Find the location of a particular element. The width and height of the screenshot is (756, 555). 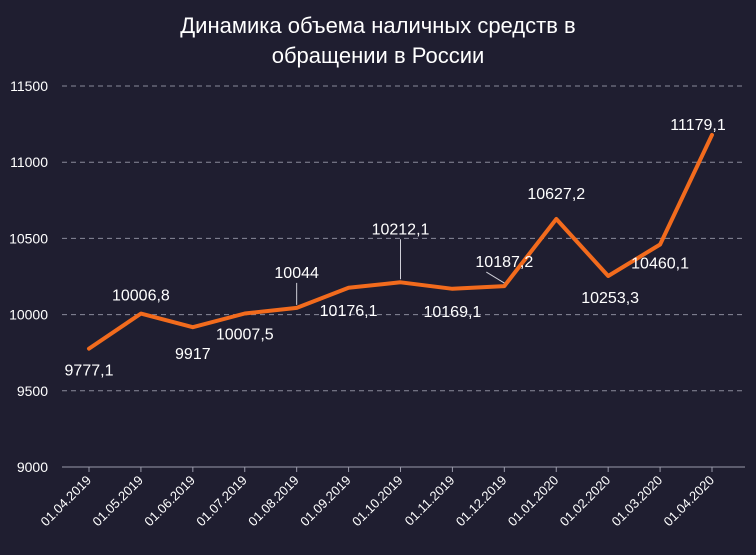

x-tick-label: 01.01.2020 is located at coordinates (533, 501).